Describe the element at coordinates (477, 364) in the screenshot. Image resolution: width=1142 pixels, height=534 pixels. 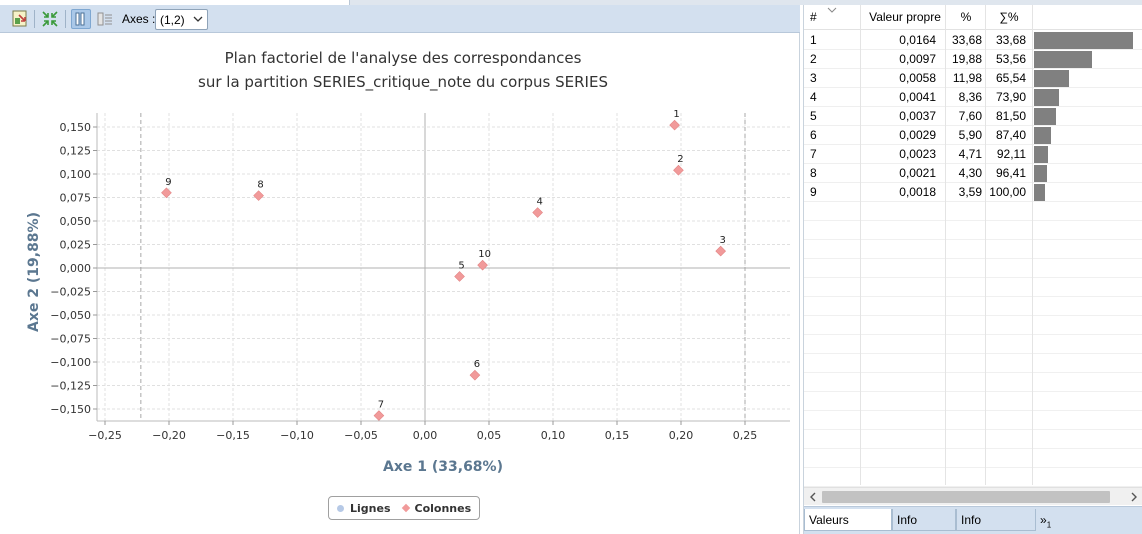
I see `data-point-label: 6` at that location.